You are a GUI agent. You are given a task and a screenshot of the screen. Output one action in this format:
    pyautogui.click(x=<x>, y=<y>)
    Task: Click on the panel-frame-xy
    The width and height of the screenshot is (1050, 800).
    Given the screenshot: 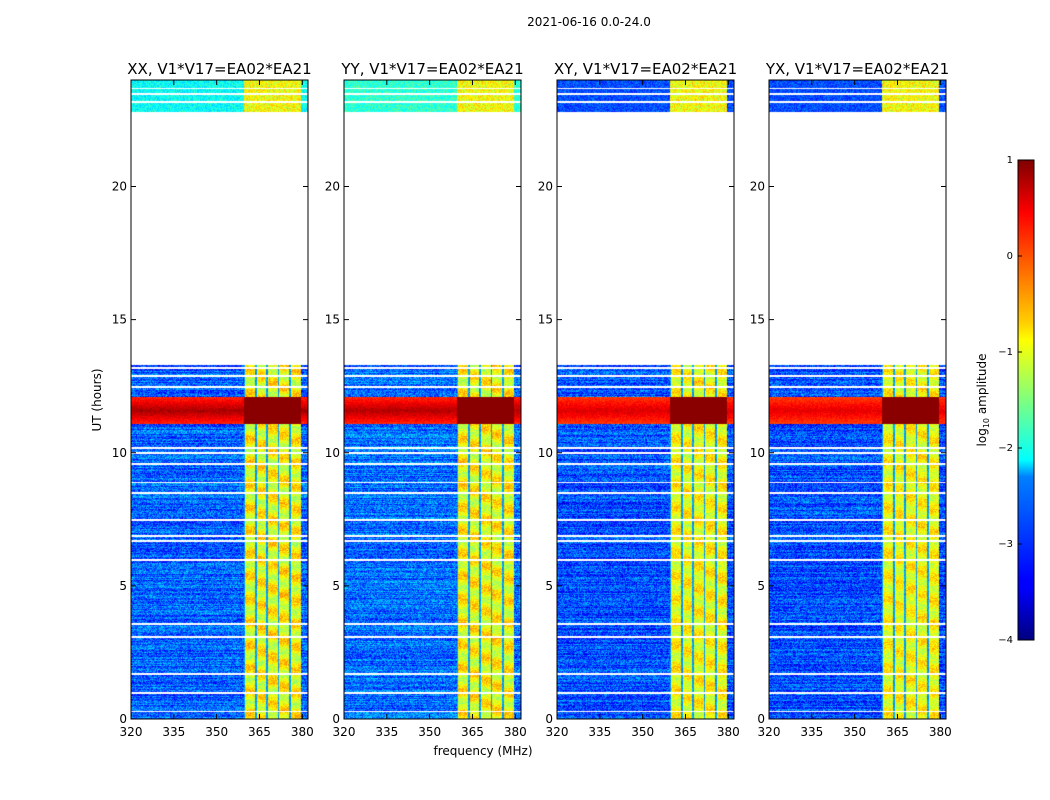 What is the action you would take?
    pyautogui.click(x=645, y=399)
    